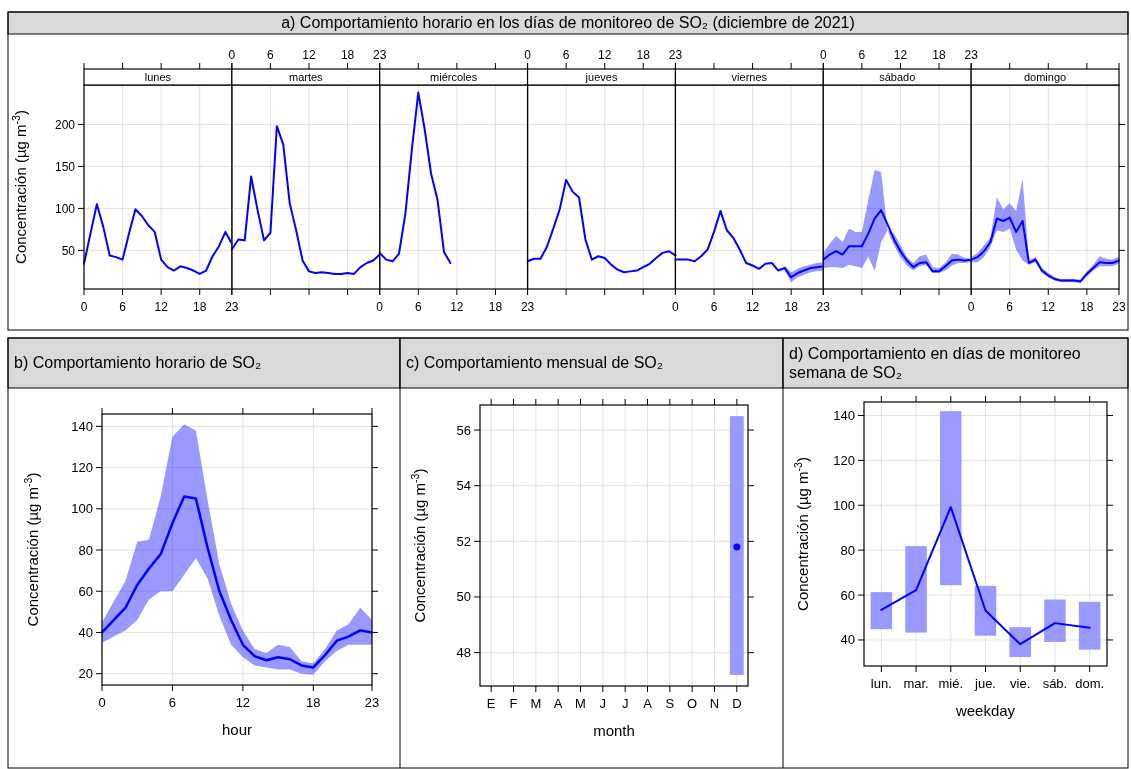 Image resolution: width=1131 pixels, height=769 pixels. Describe the element at coordinates (601, 77) in the screenshot. I see `chart-subtitle: jueves` at that location.